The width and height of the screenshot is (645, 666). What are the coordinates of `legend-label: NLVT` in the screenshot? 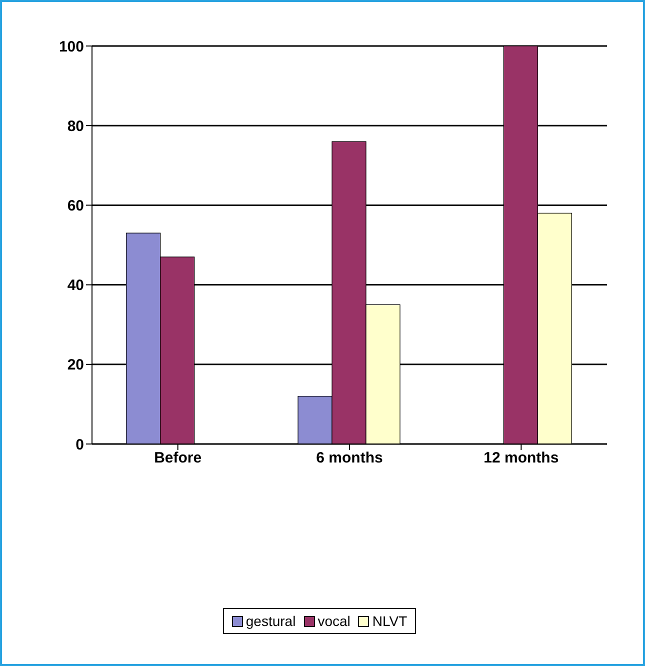 It's located at (389, 621).